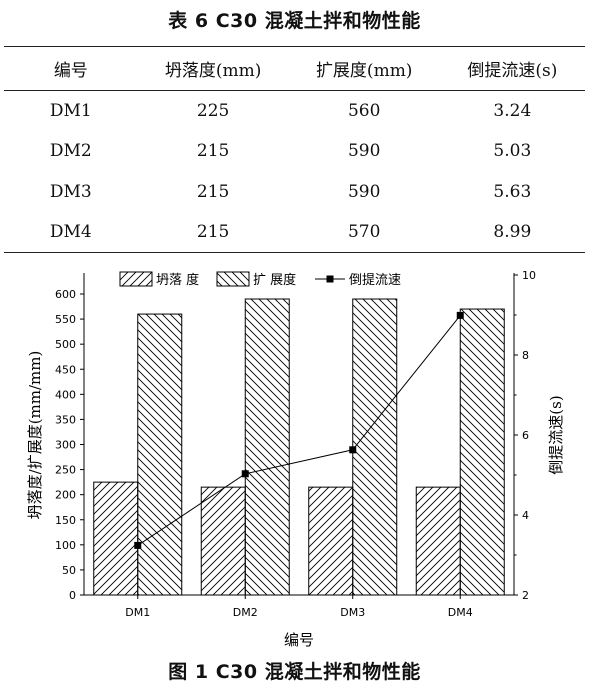 The image size is (589, 697). I want to click on left-tick-label: 50, so click(69, 570).